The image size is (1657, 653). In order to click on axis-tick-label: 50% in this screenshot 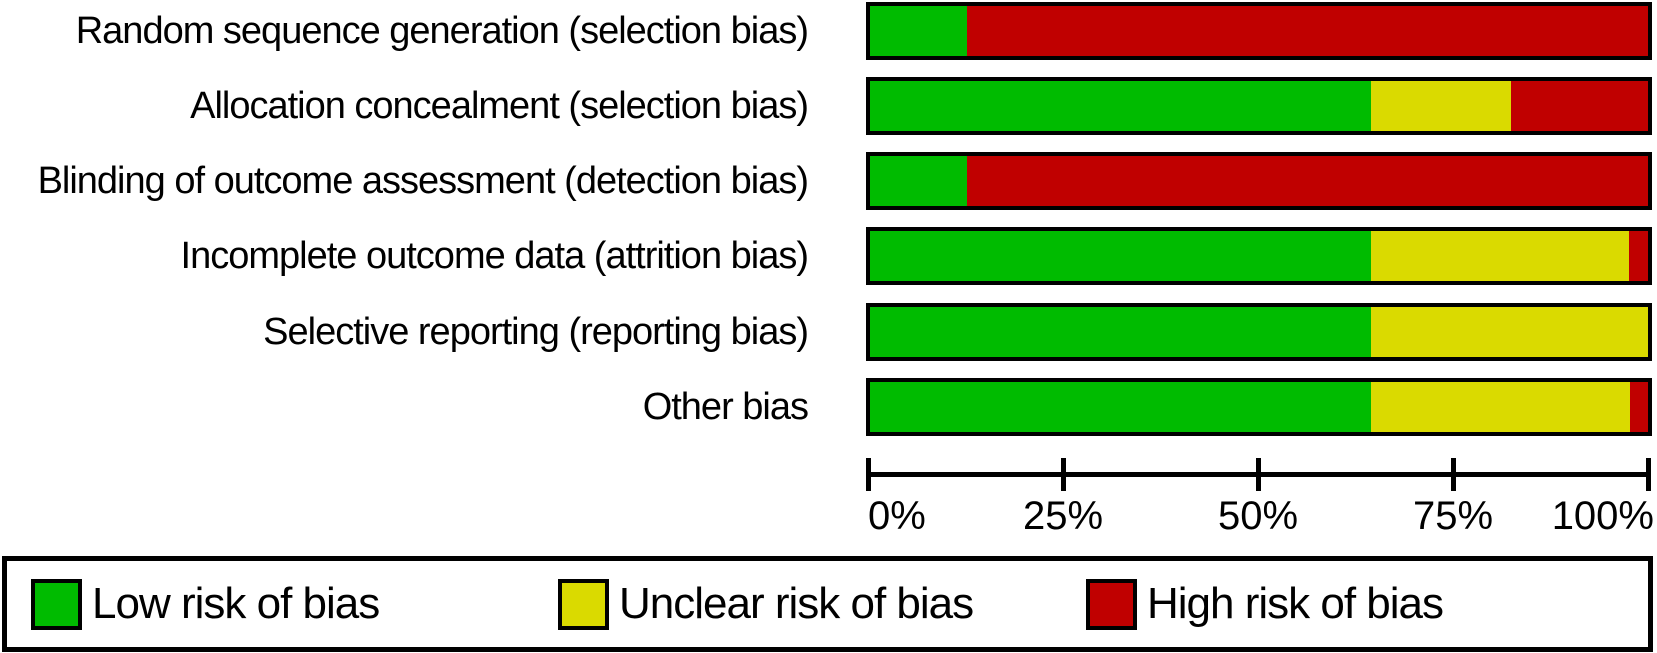, I will do `click(1258, 516)`.